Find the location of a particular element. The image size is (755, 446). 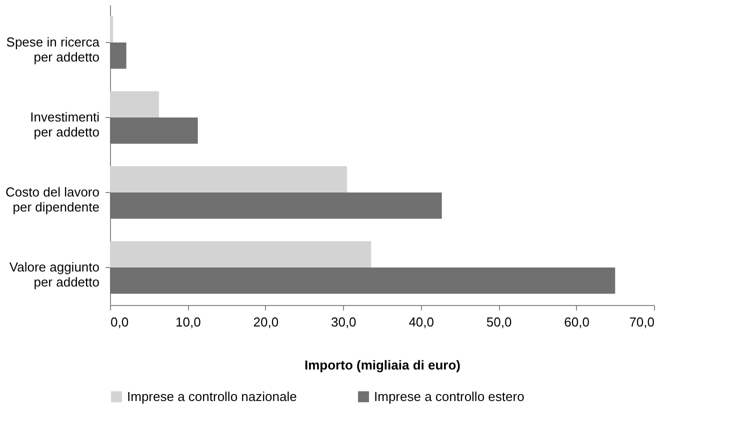

y-tick-label: Spese in ricerca per addetto is located at coordinates (53, 49).